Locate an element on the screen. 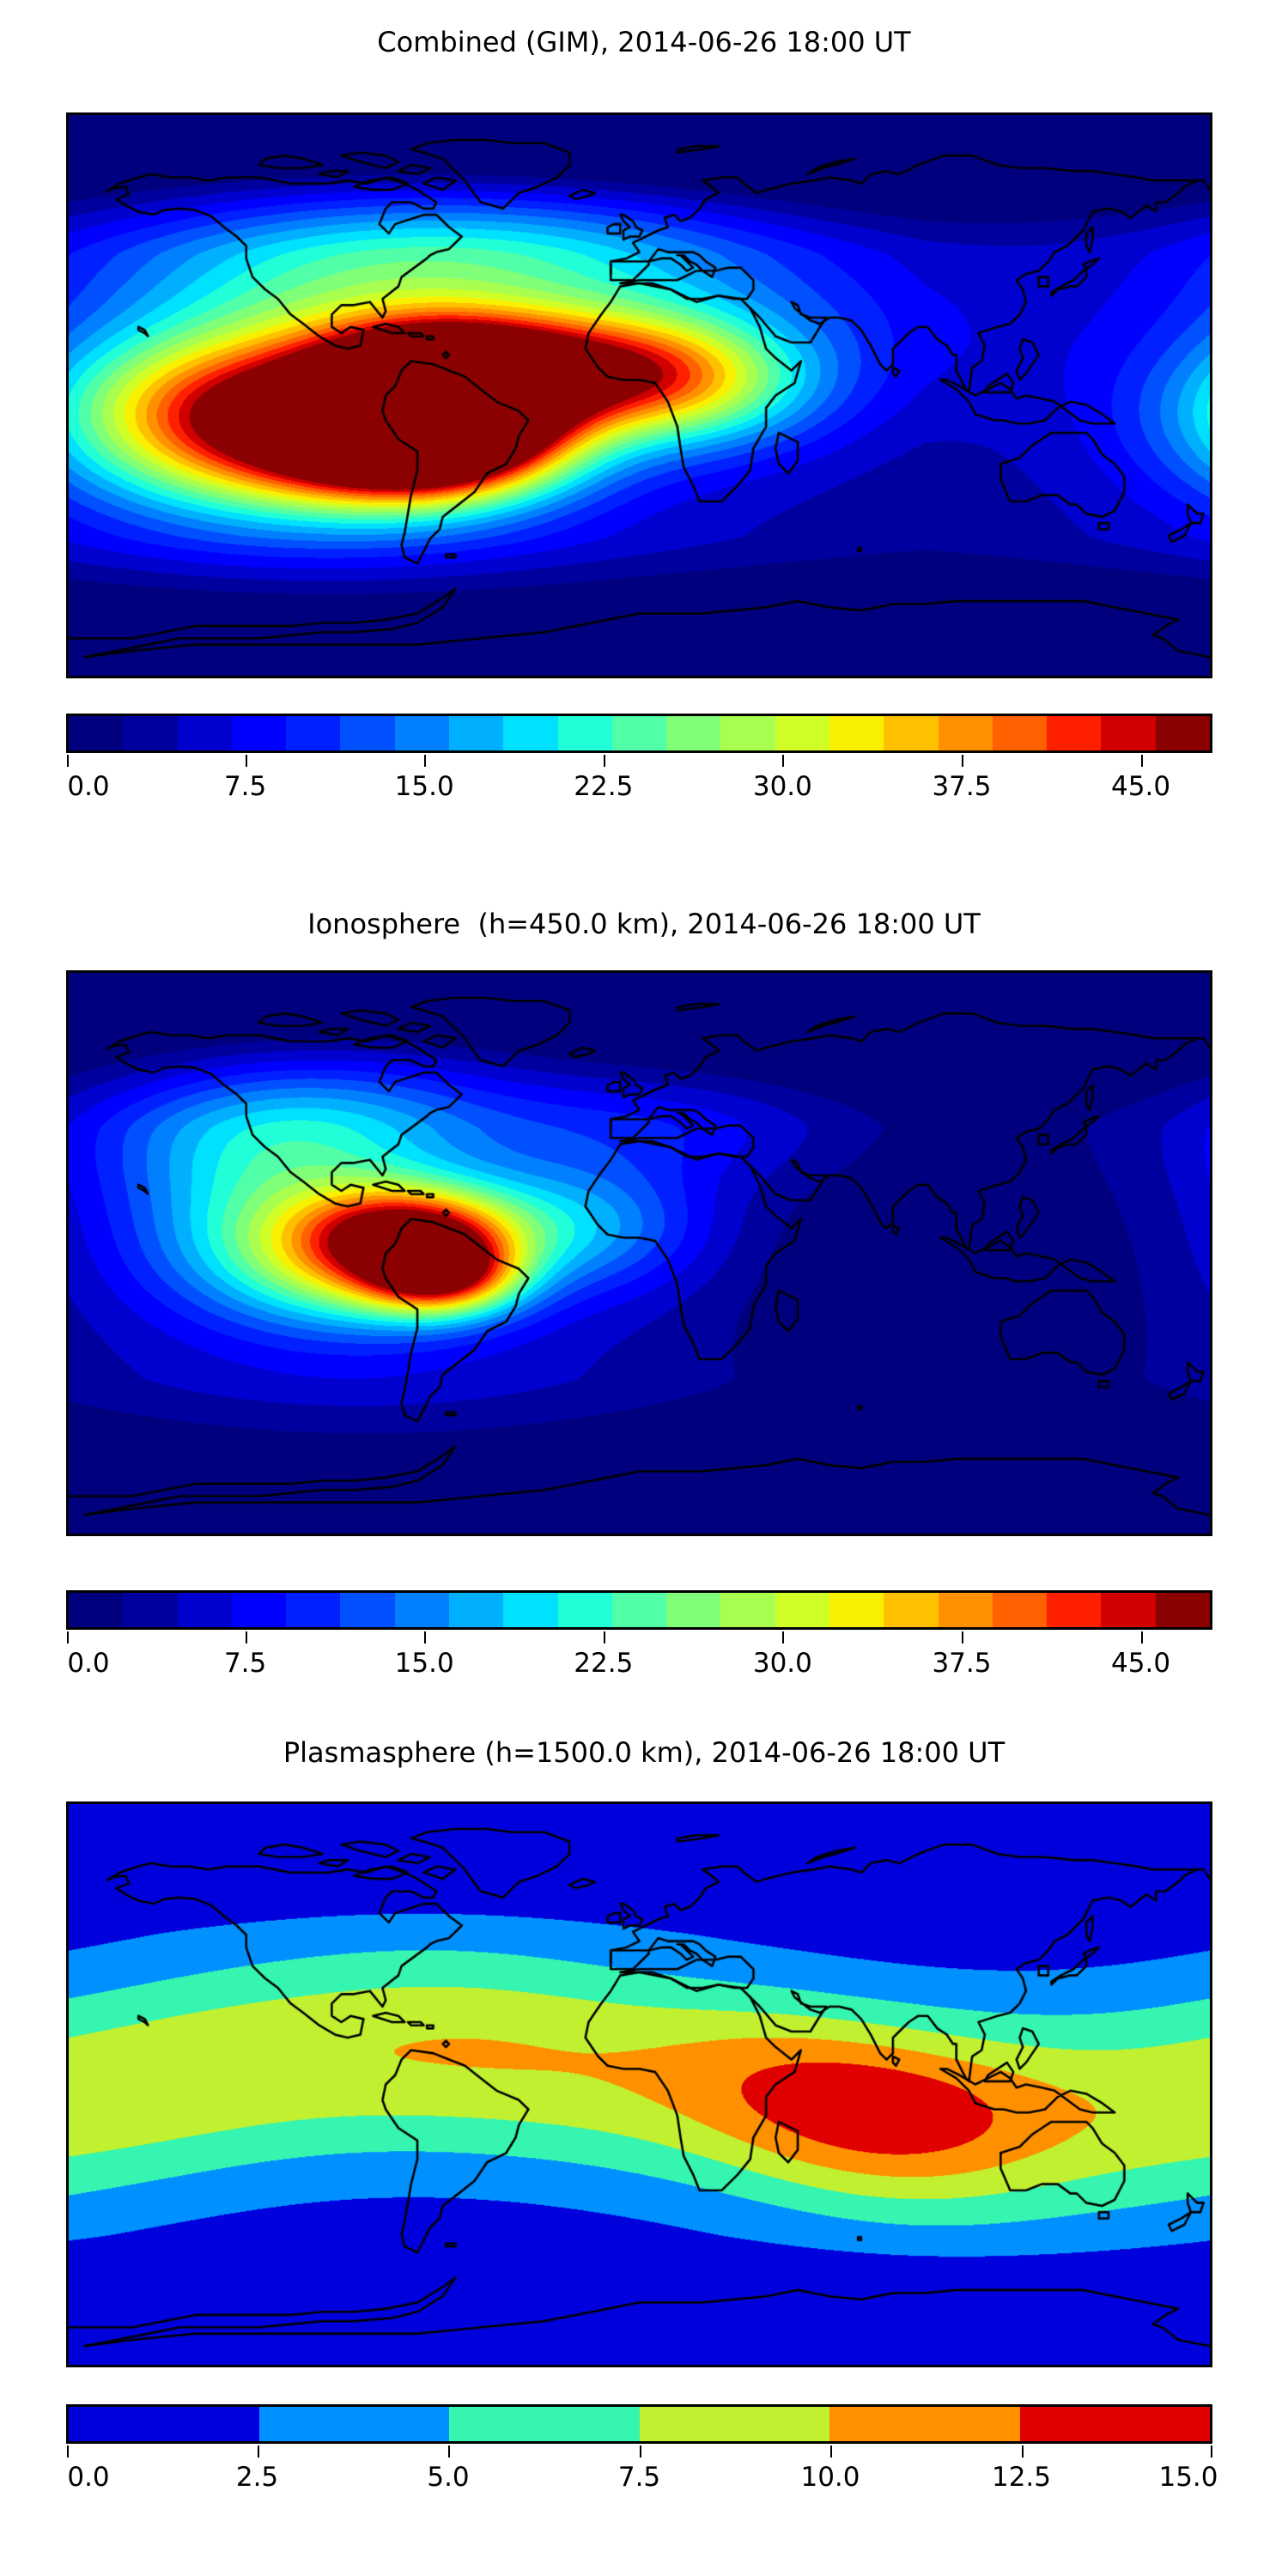  colorbar-combined is located at coordinates (639, 733).